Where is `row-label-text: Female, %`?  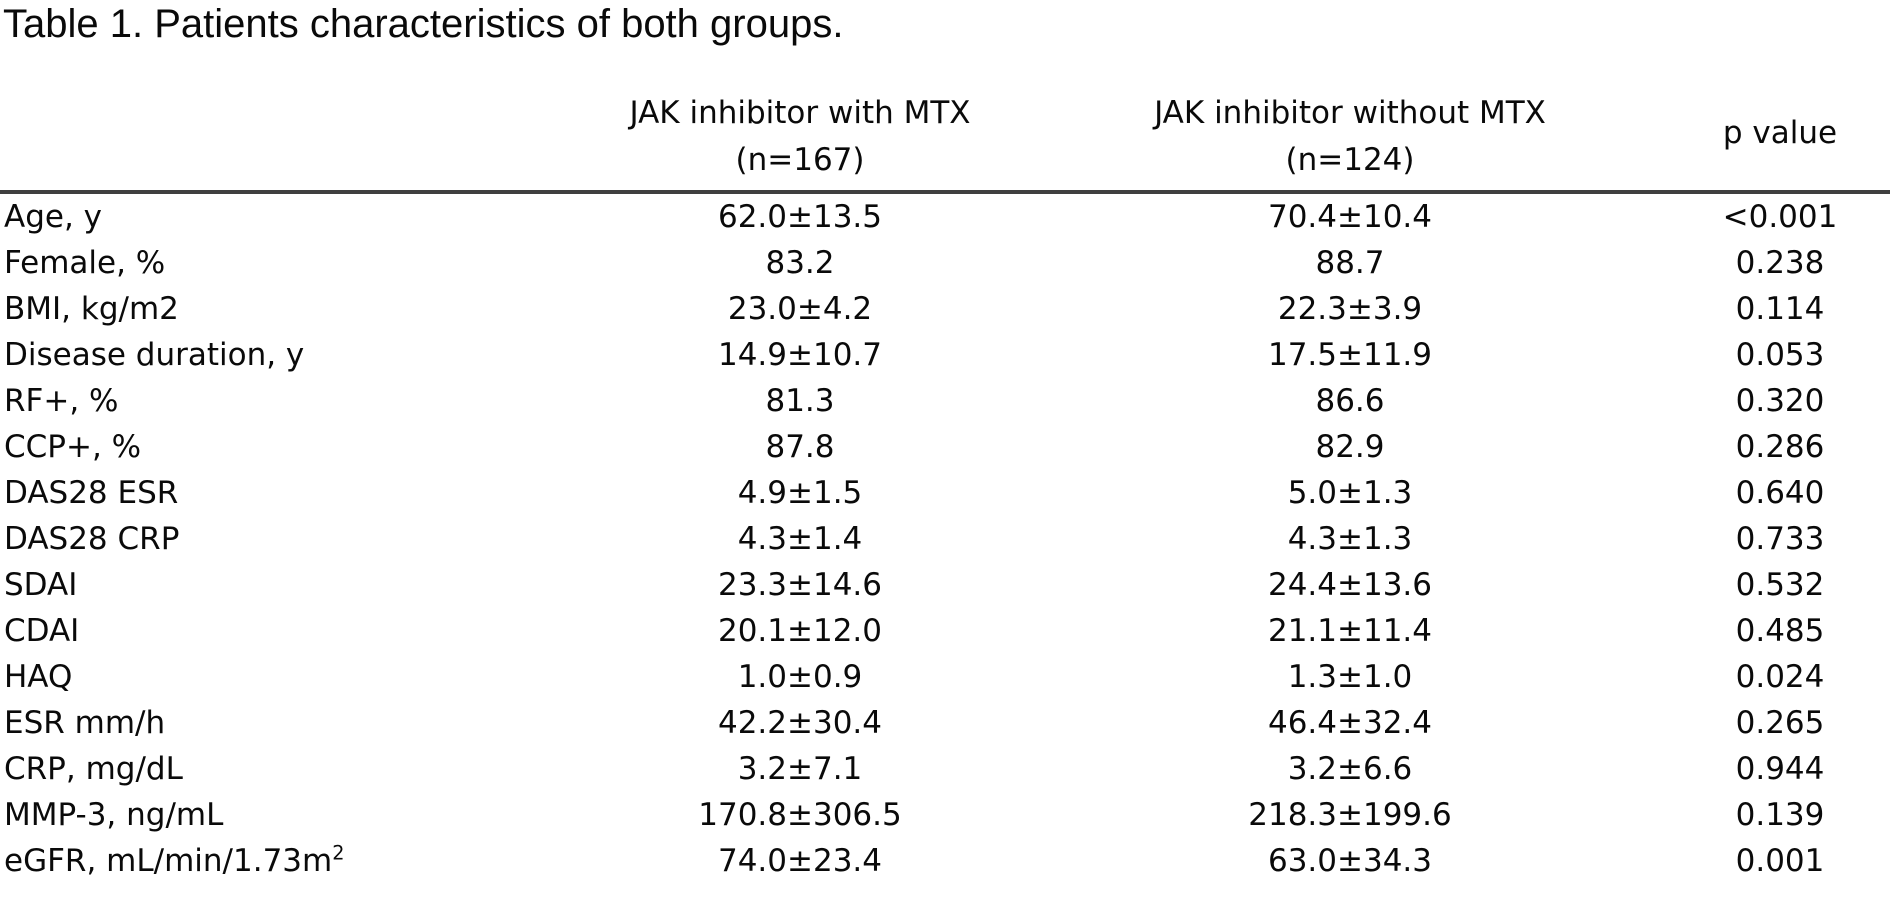
row-label-text: Female, % is located at coordinates (85, 263).